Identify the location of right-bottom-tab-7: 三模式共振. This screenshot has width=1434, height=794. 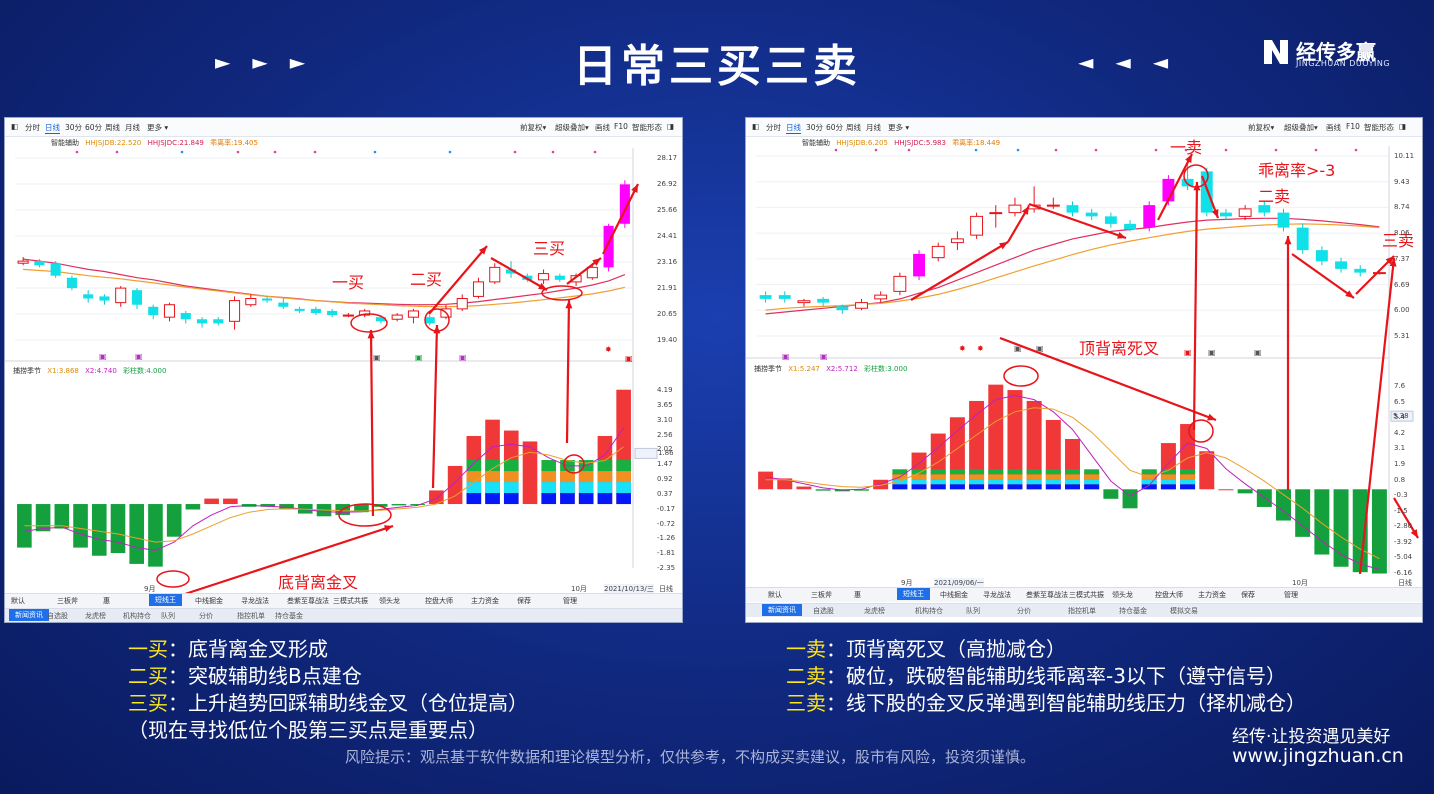
(1086, 595).